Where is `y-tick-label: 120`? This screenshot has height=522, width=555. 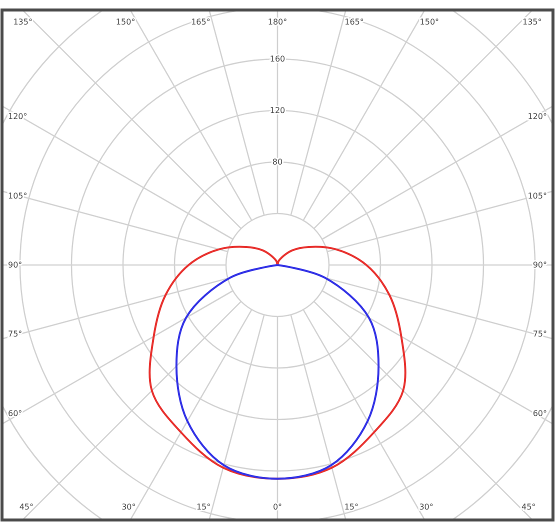
y-tick-label: 120 is located at coordinates (278, 110).